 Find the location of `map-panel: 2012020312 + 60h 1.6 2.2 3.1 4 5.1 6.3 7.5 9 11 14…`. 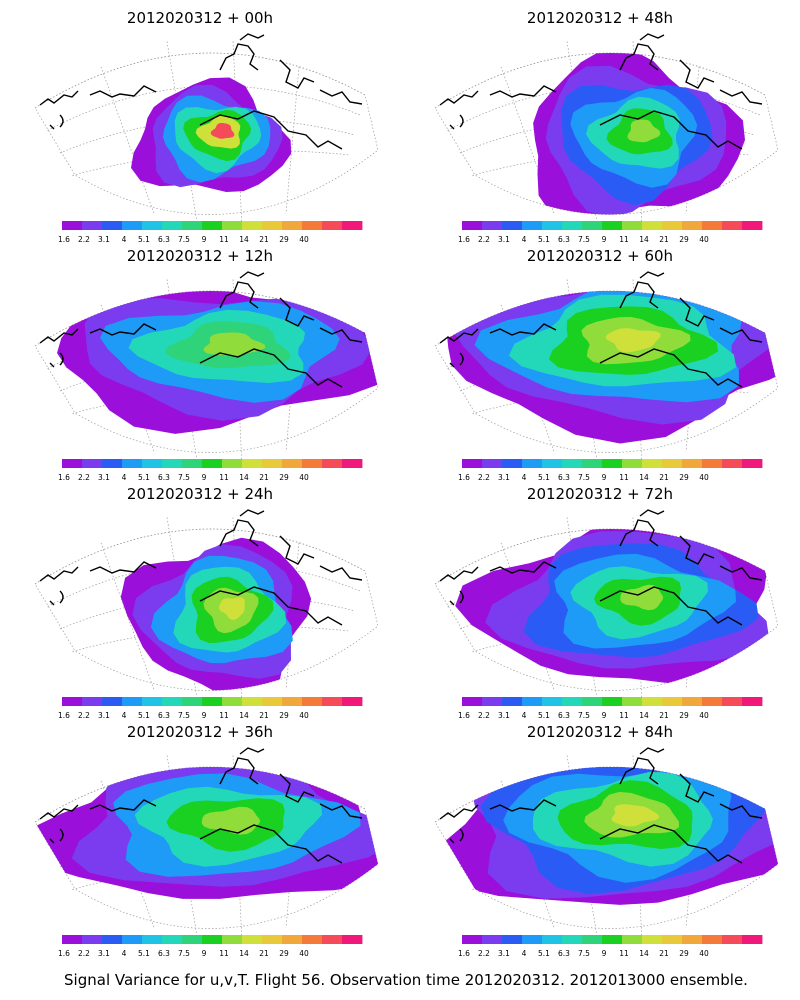

map-panel: 2012020312 + 60h 1.6 2.2 3.1 4 5.1 6.3 7.5 9 11 14… is located at coordinates (606, 364).